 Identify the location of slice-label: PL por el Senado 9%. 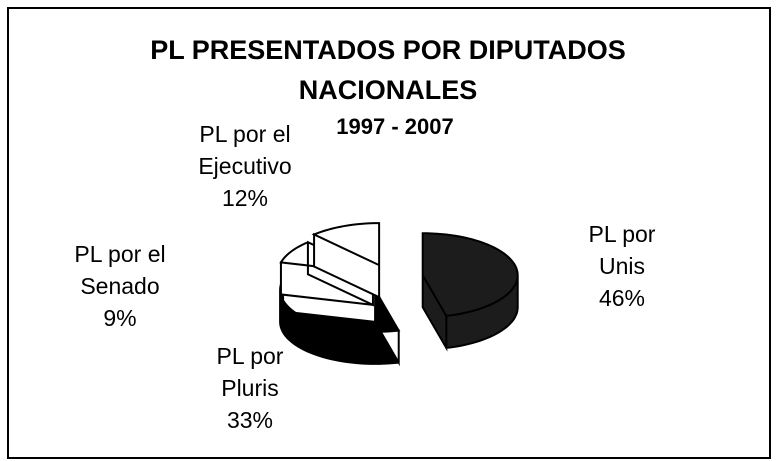
(120, 286).